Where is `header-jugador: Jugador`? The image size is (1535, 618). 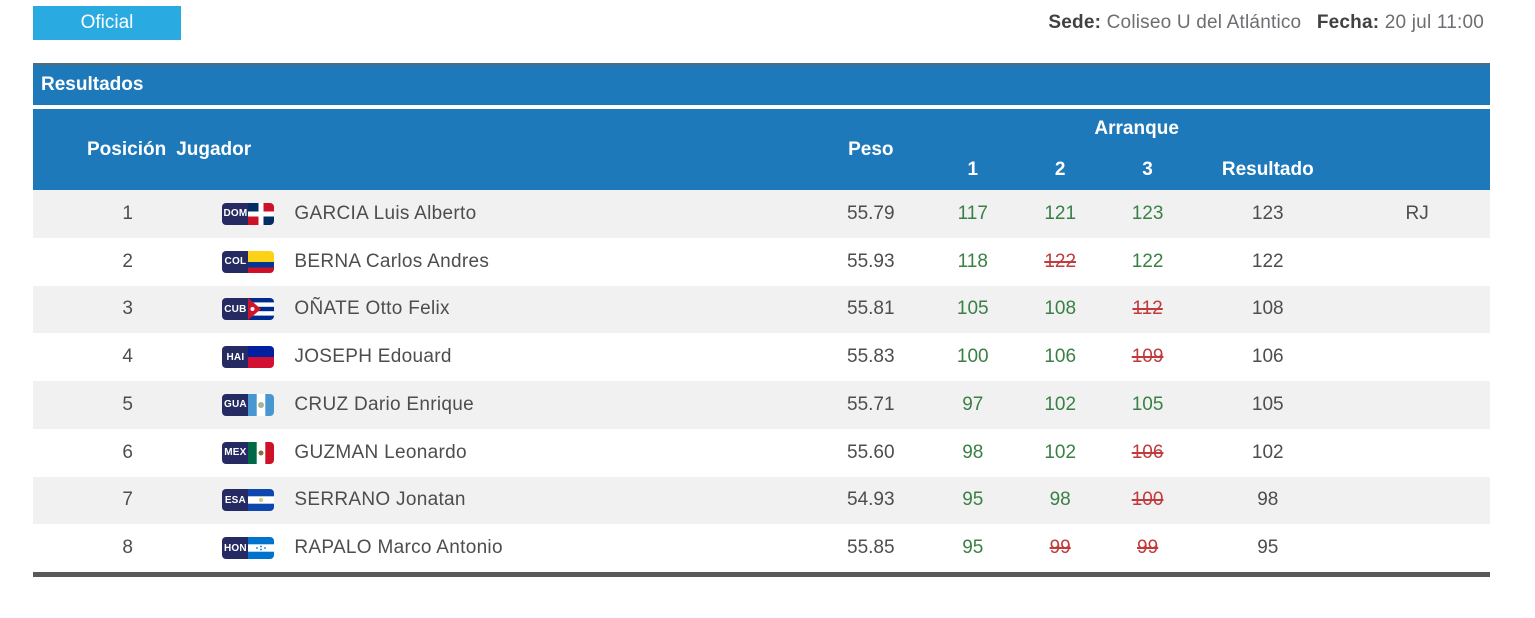 header-jugador: Jugador is located at coordinates (214, 149).